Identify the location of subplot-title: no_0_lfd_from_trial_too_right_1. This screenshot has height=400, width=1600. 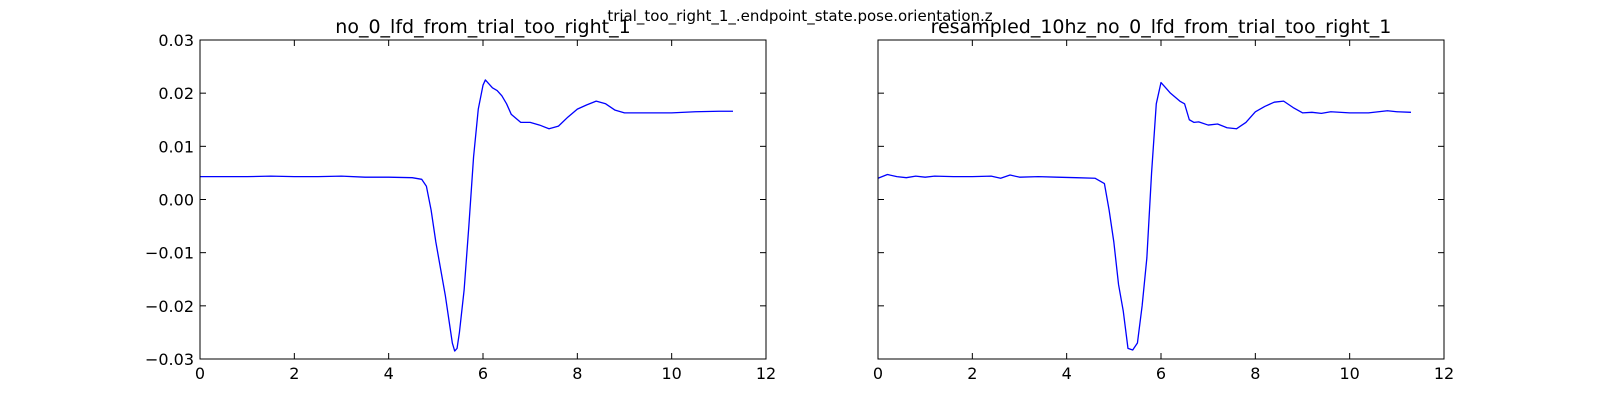
(482, 27).